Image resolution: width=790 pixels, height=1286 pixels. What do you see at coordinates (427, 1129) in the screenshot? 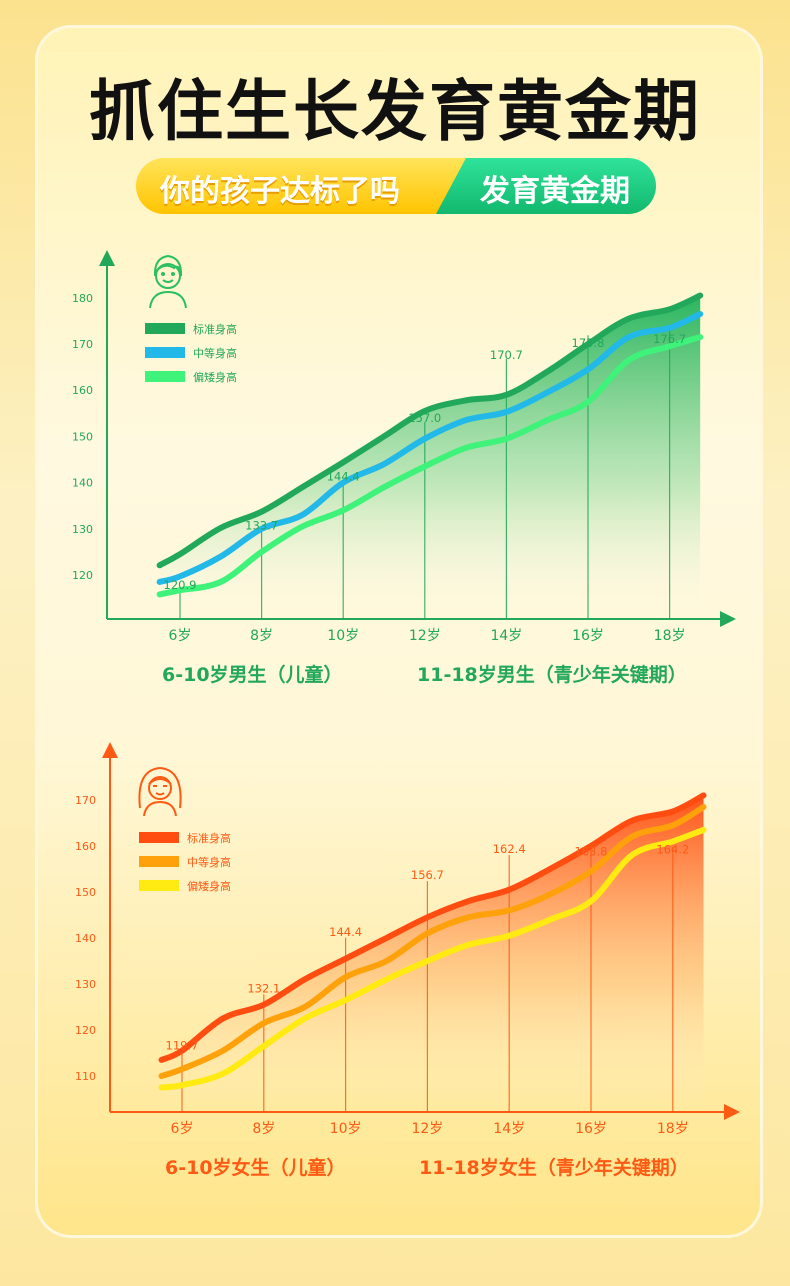
I see `girl-x-tick-label: 12岁` at bounding box center [427, 1129].